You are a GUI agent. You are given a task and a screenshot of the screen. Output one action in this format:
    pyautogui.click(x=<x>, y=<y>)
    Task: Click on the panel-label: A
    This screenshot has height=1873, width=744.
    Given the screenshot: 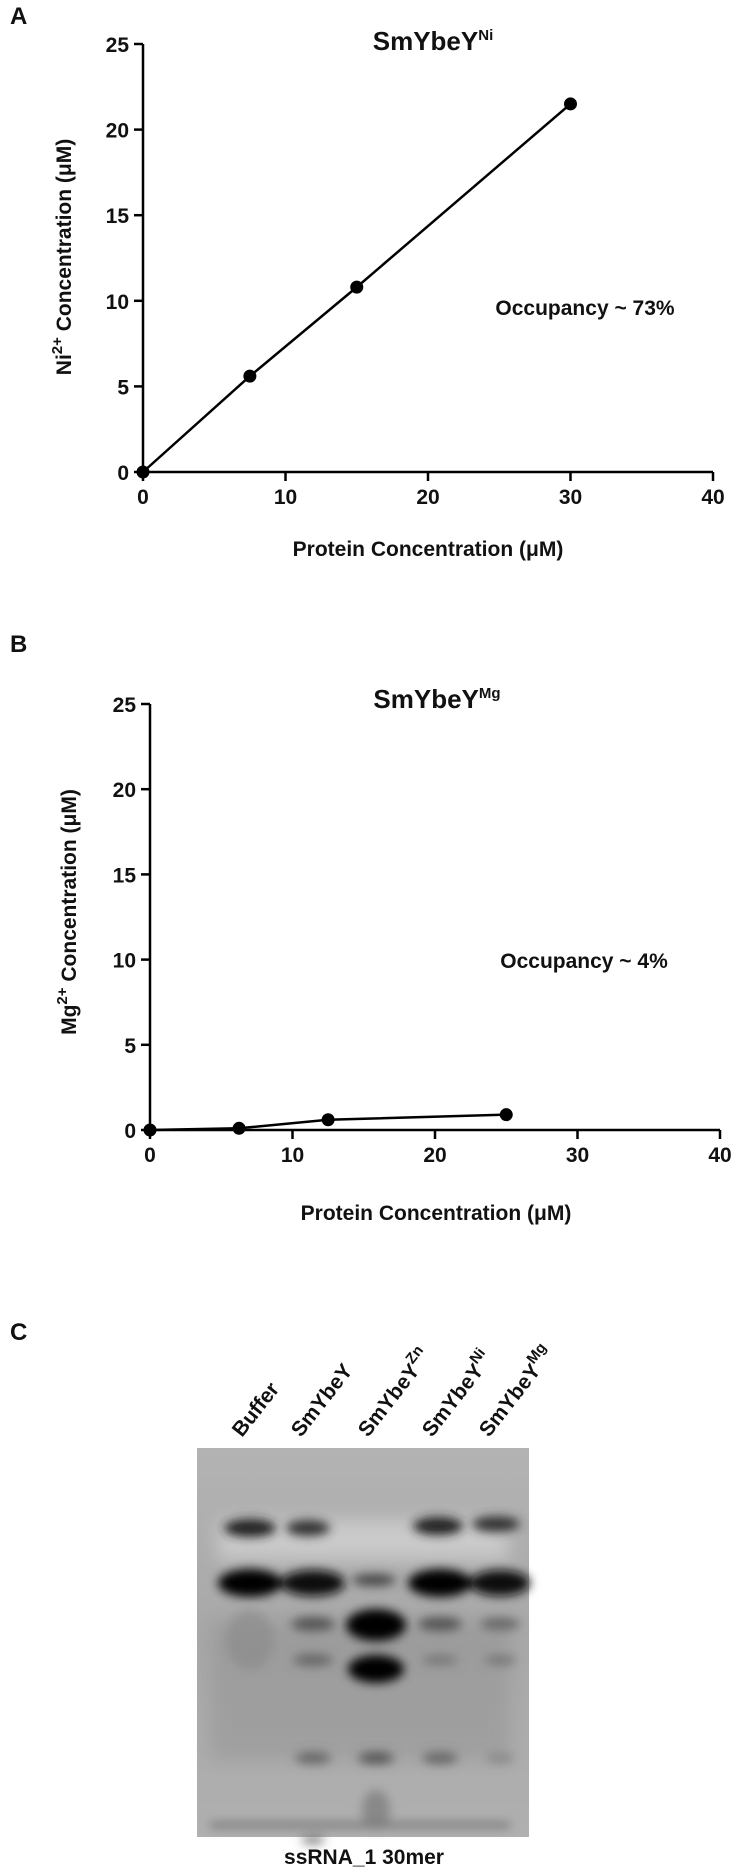 What is the action you would take?
    pyautogui.click(x=18, y=16)
    